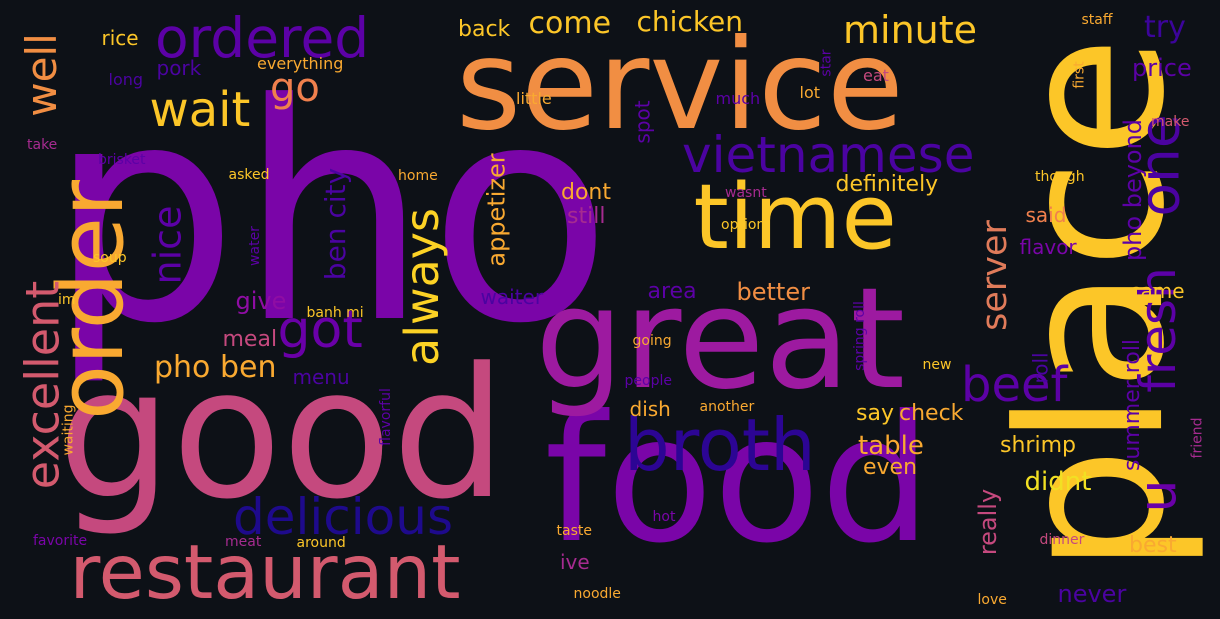 The height and width of the screenshot is (619, 1220). Describe the element at coordinates (828, 155) in the screenshot. I see `word-vietnamese: vietnamese` at that location.